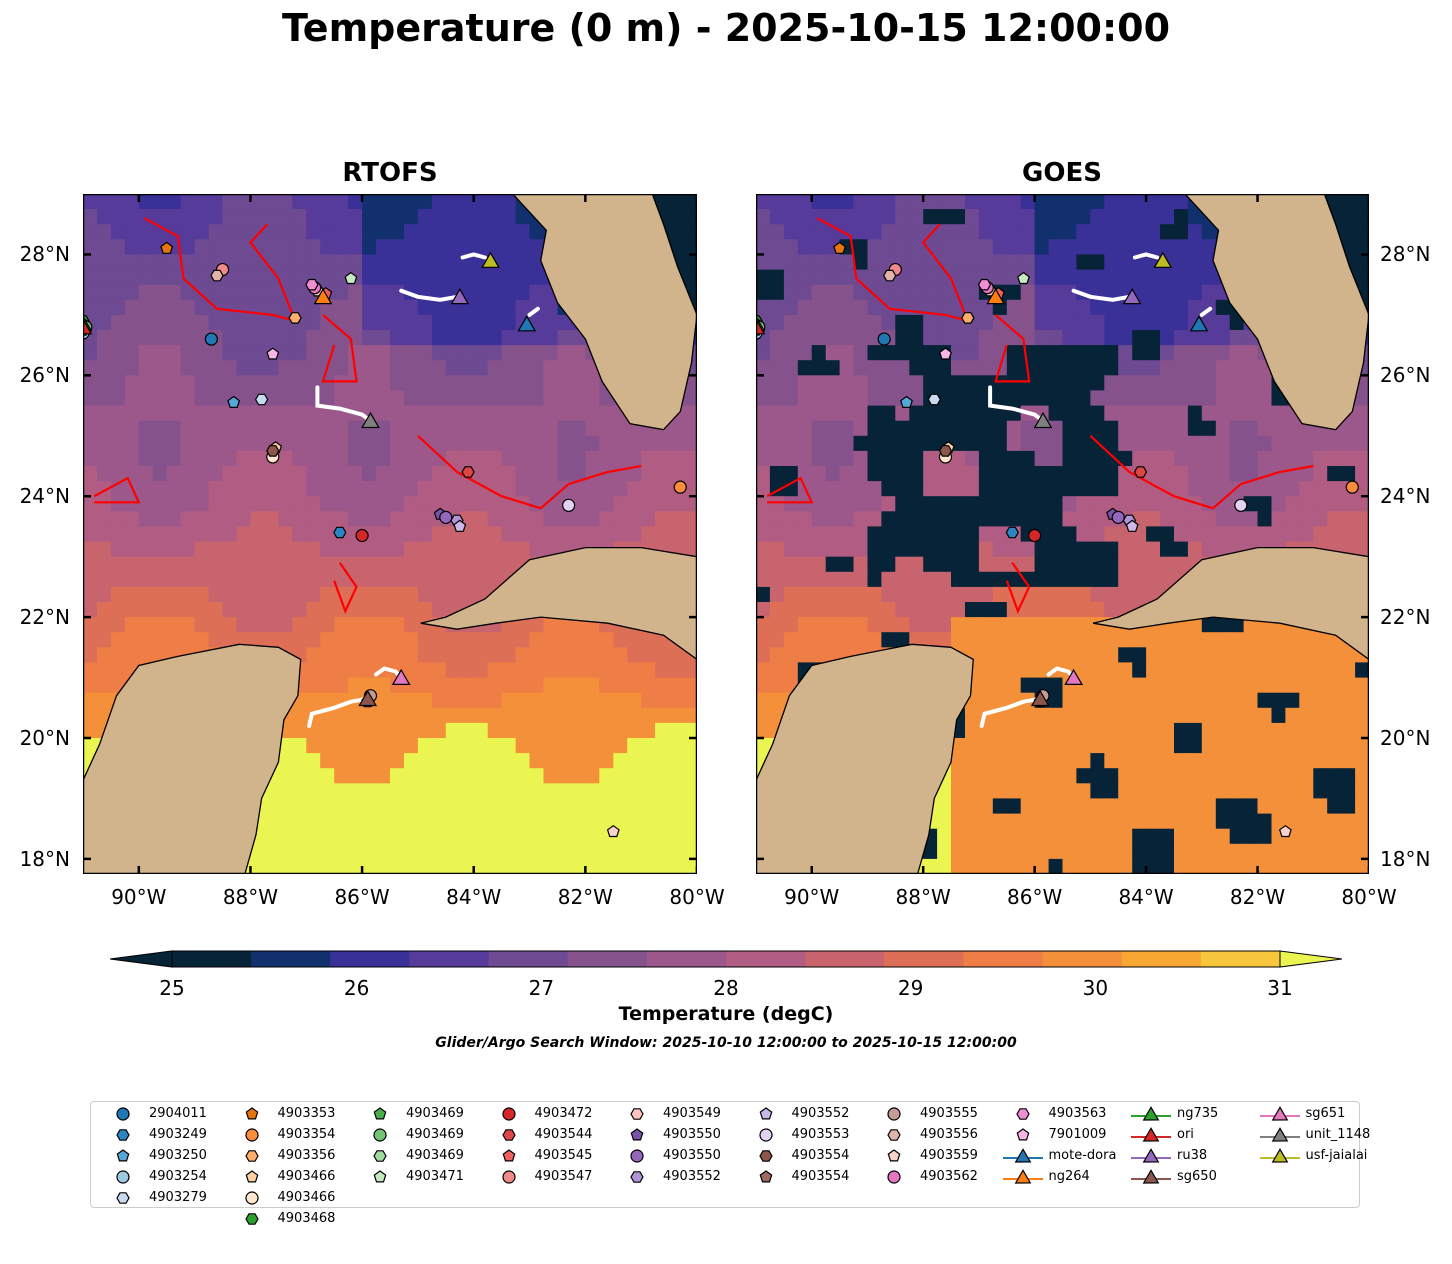 This screenshot has width=1452, height=1264. Describe the element at coordinates (1132, 296) in the screenshot. I see `glider-marker-ru38` at that location.